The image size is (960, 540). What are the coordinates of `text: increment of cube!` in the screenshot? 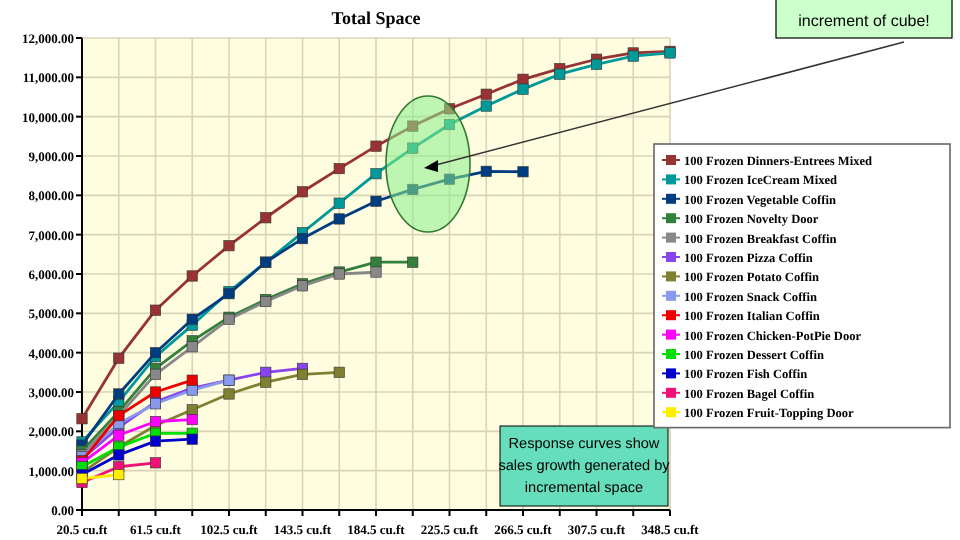 It's located at (864, 21).